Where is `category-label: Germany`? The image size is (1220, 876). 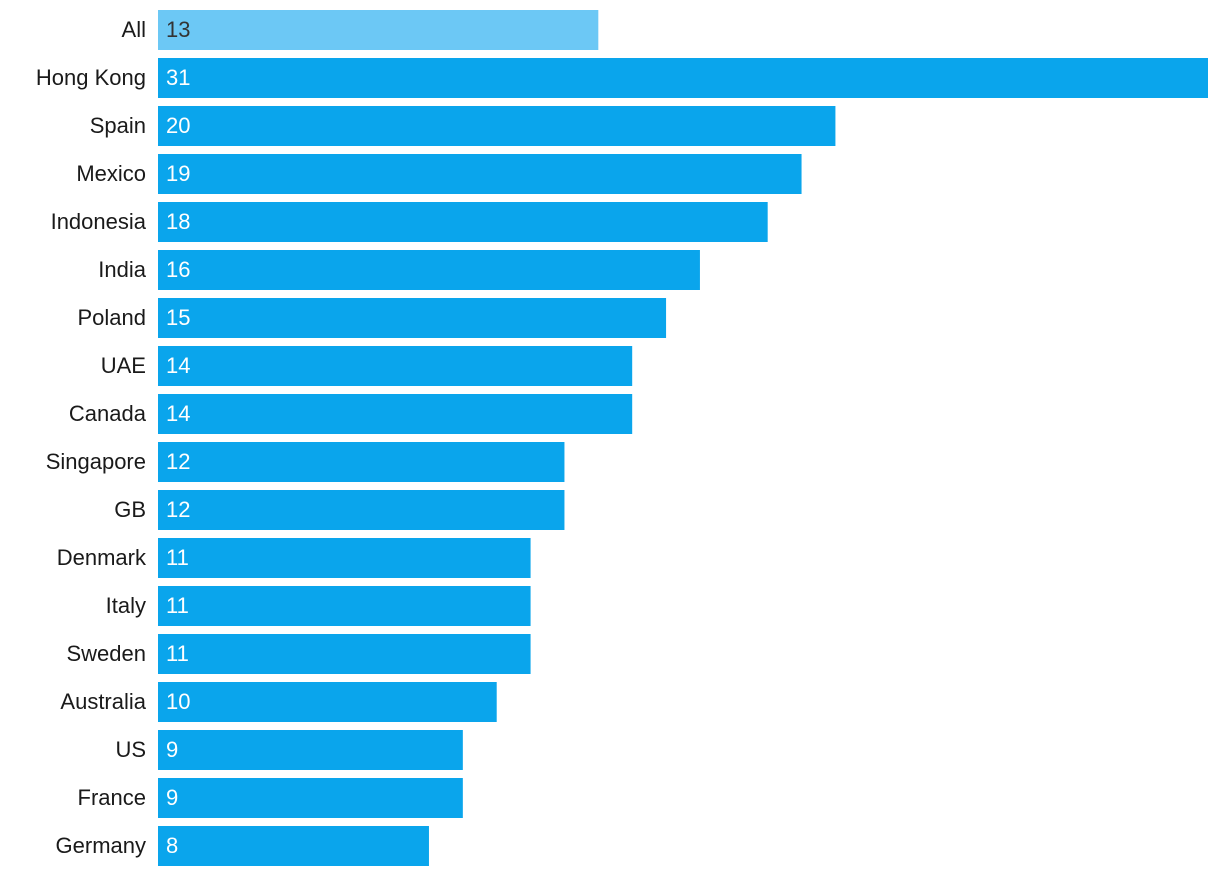 category-label: Germany is located at coordinates (101, 845).